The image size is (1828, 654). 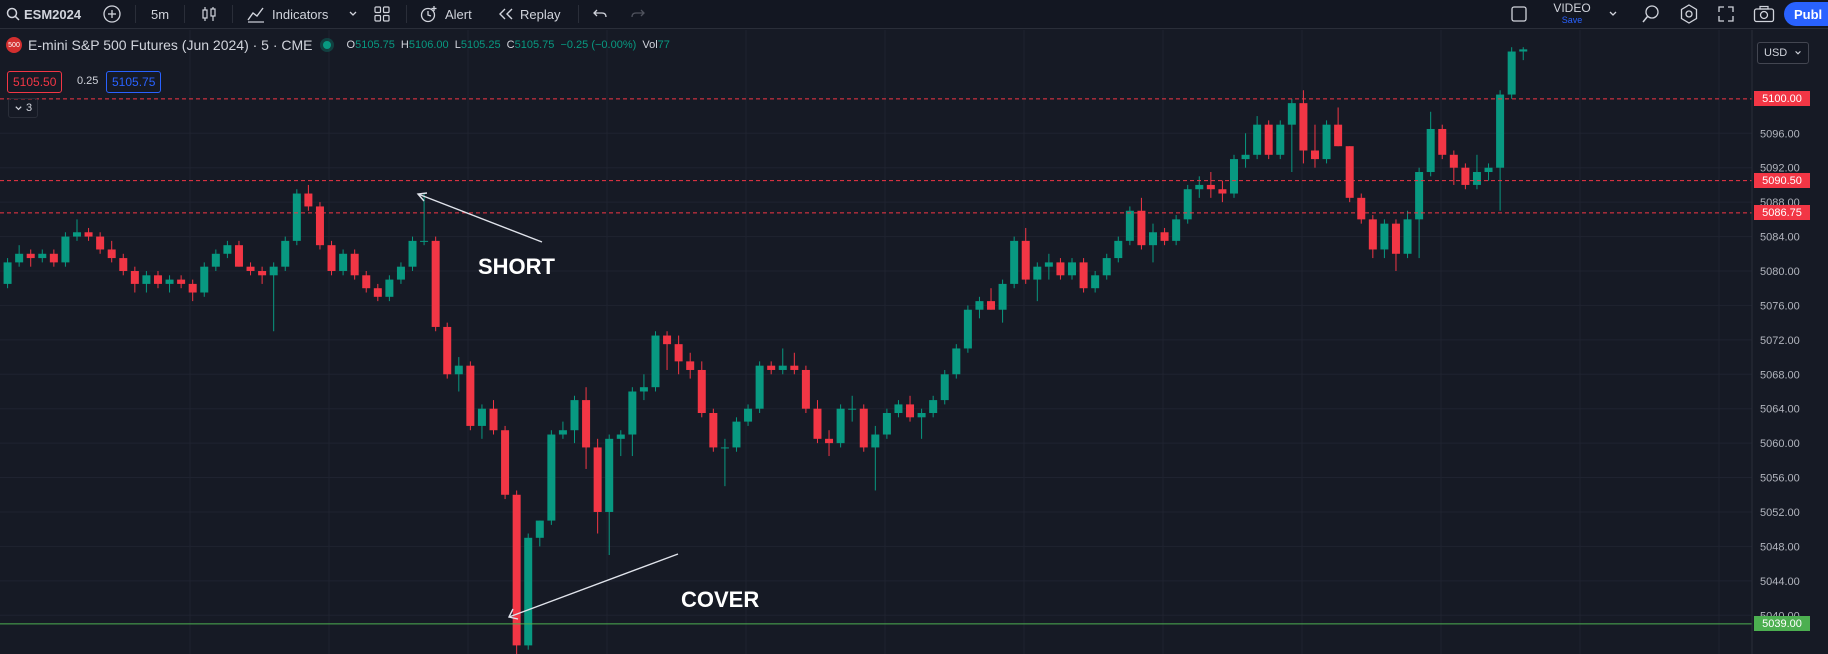 I want to click on chevron-down-icon, so click(x=1798, y=53).